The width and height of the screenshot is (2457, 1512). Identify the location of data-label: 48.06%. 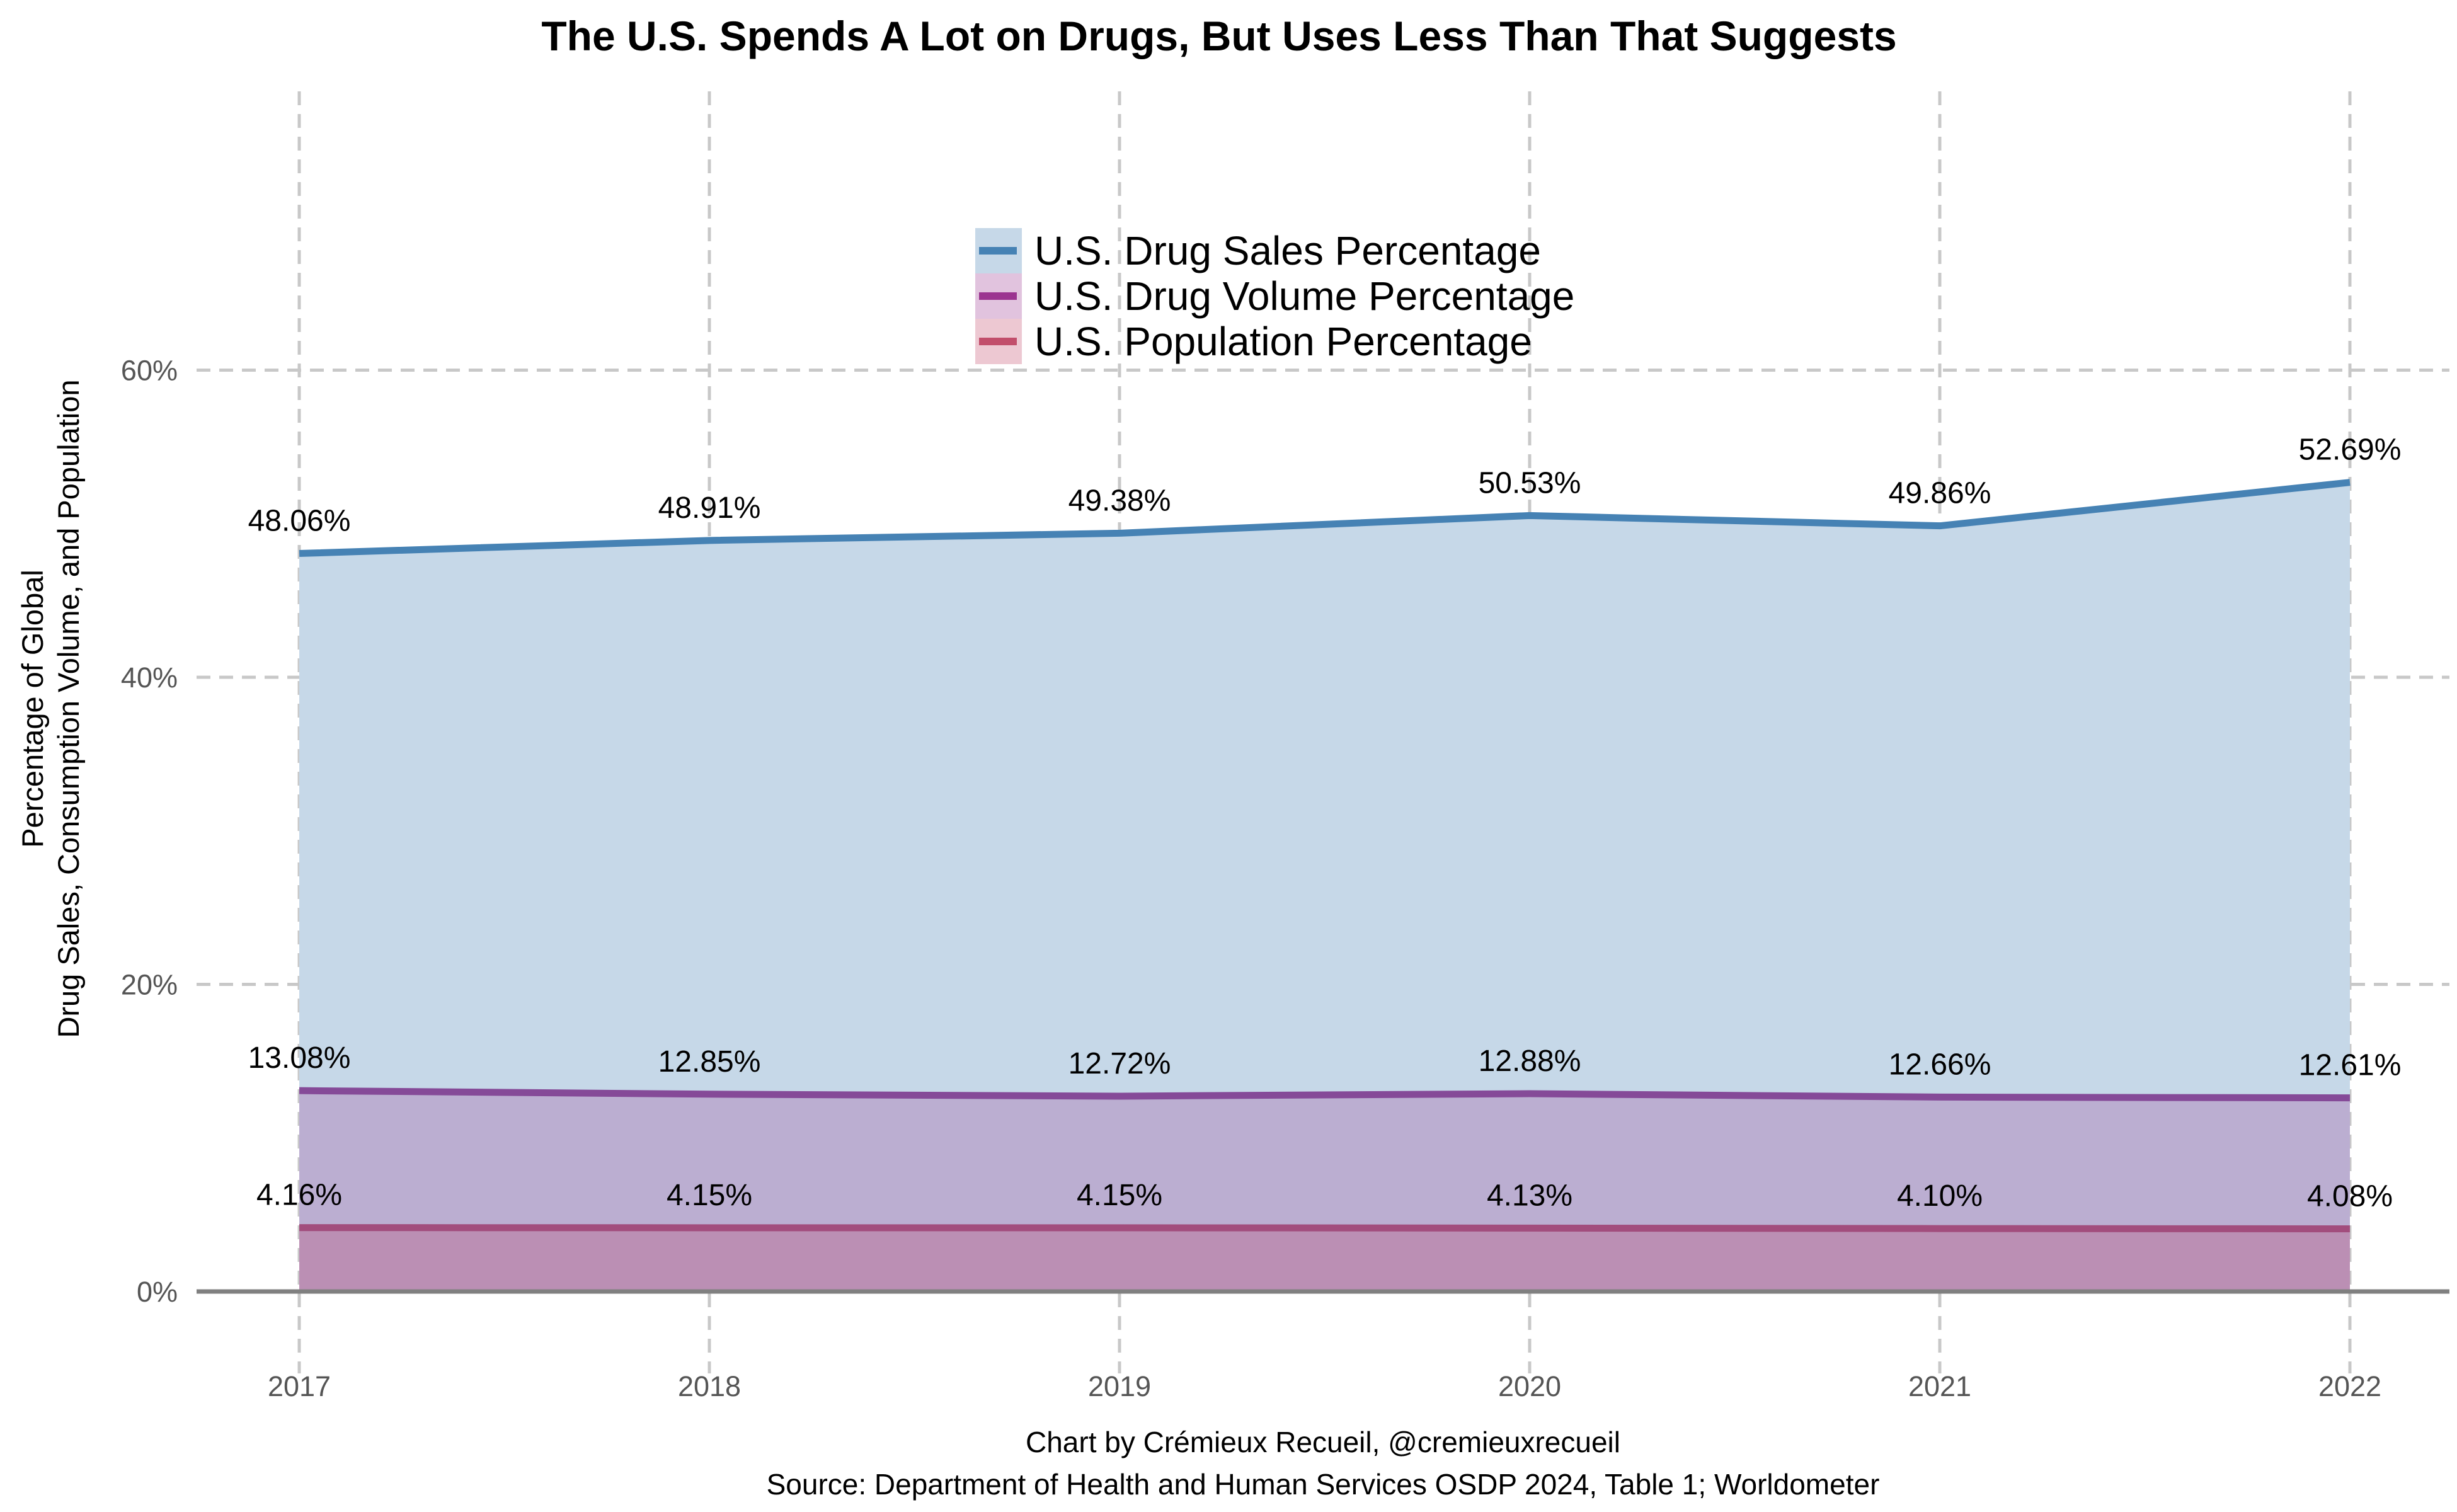
(299, 521).